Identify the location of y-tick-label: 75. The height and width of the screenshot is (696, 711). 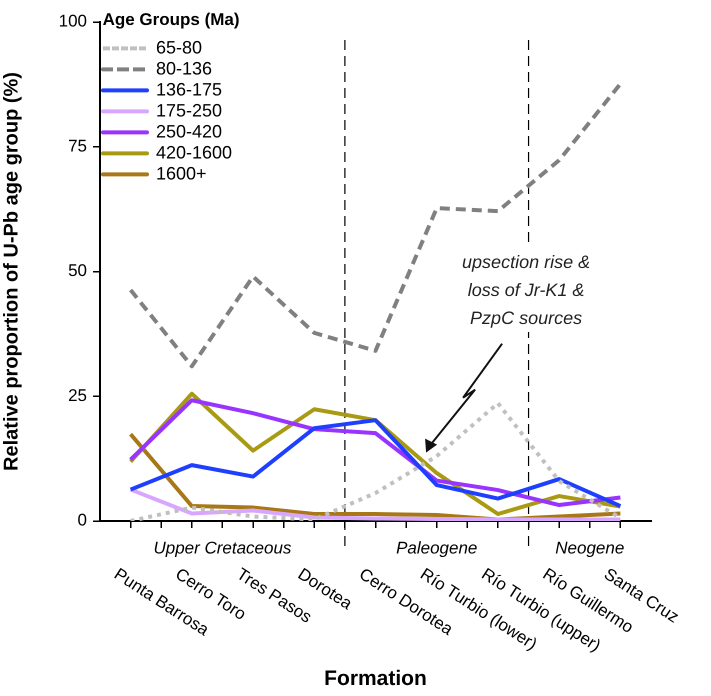
(77, 146).